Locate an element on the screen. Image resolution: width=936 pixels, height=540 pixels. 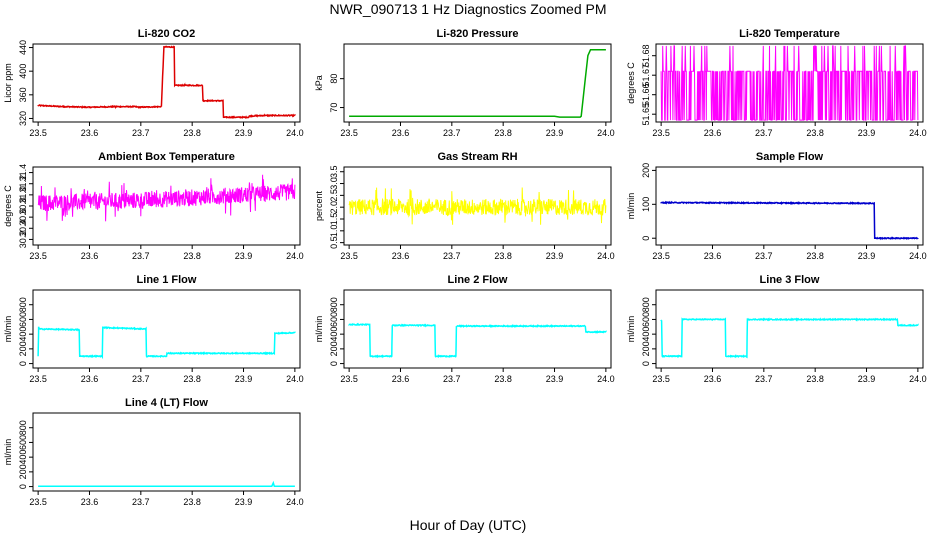
chart-title: Line 4 (LT) Flow is located at coordinates (166, 403).